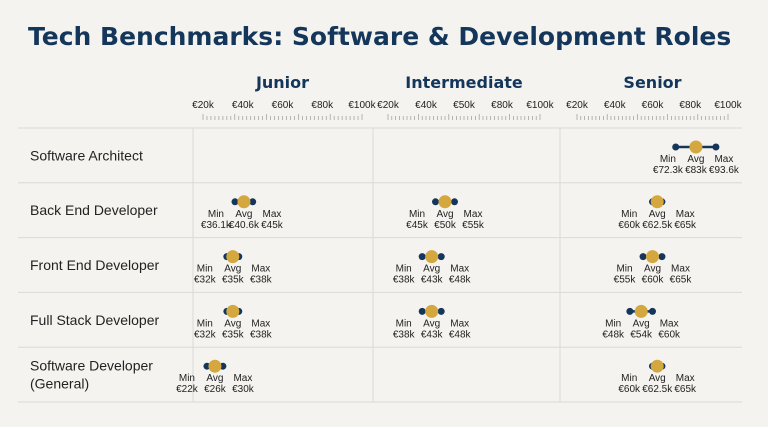 The width and height of the screenshot is (768, 427). Describe the element at coordinates (629, 389) in the screenshot. I see `min-value: €60k` at that location.